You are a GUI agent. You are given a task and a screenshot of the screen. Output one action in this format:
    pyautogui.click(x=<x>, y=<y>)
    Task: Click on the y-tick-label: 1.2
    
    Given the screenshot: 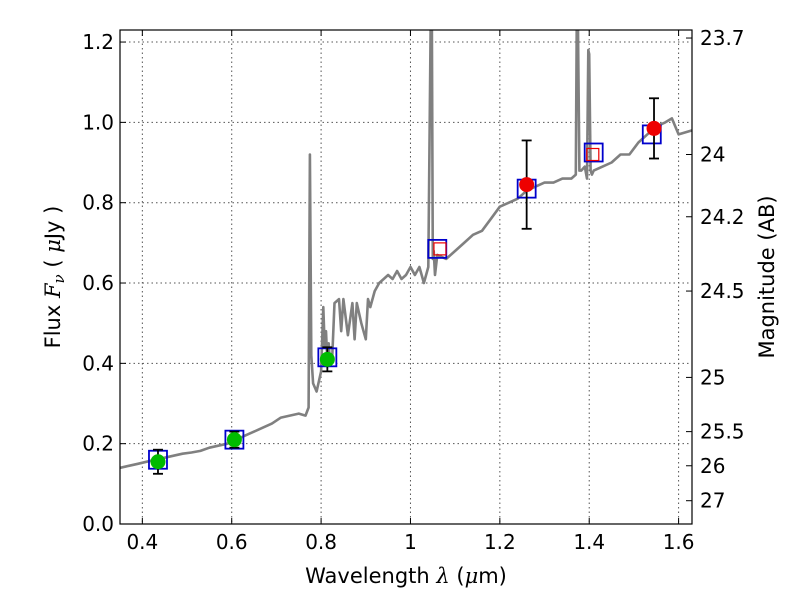 What is the action you would take?
    pyautogui.click(x=98, y=42)
    